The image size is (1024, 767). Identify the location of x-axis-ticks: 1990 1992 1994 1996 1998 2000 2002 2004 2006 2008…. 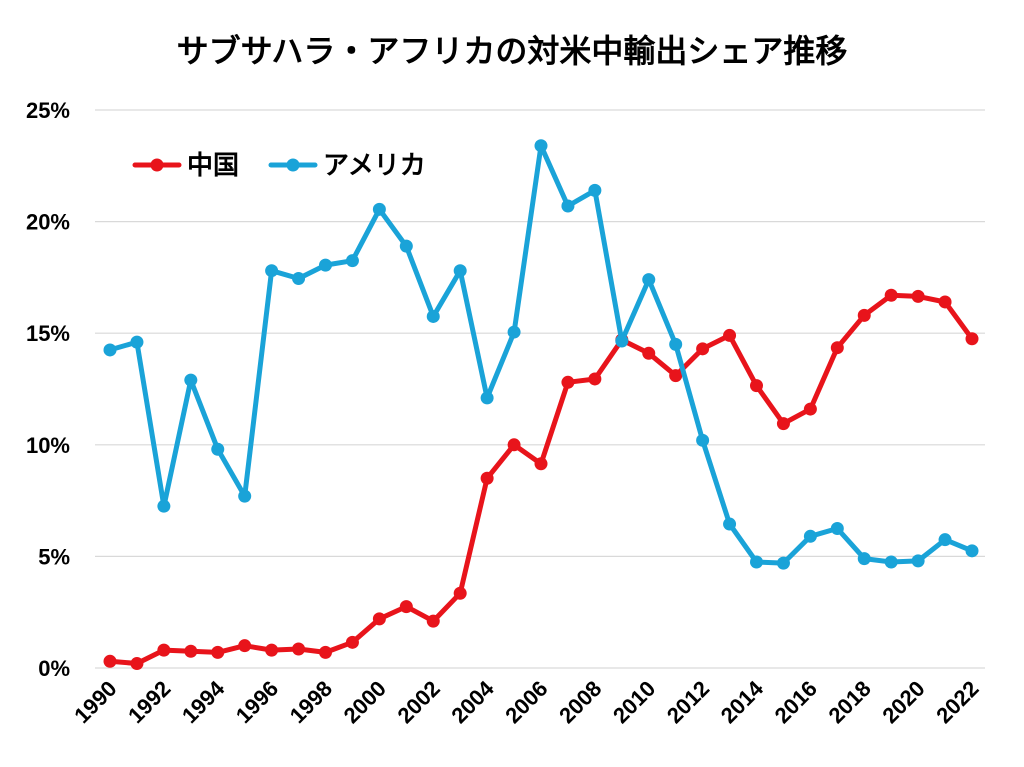
(526, 701).